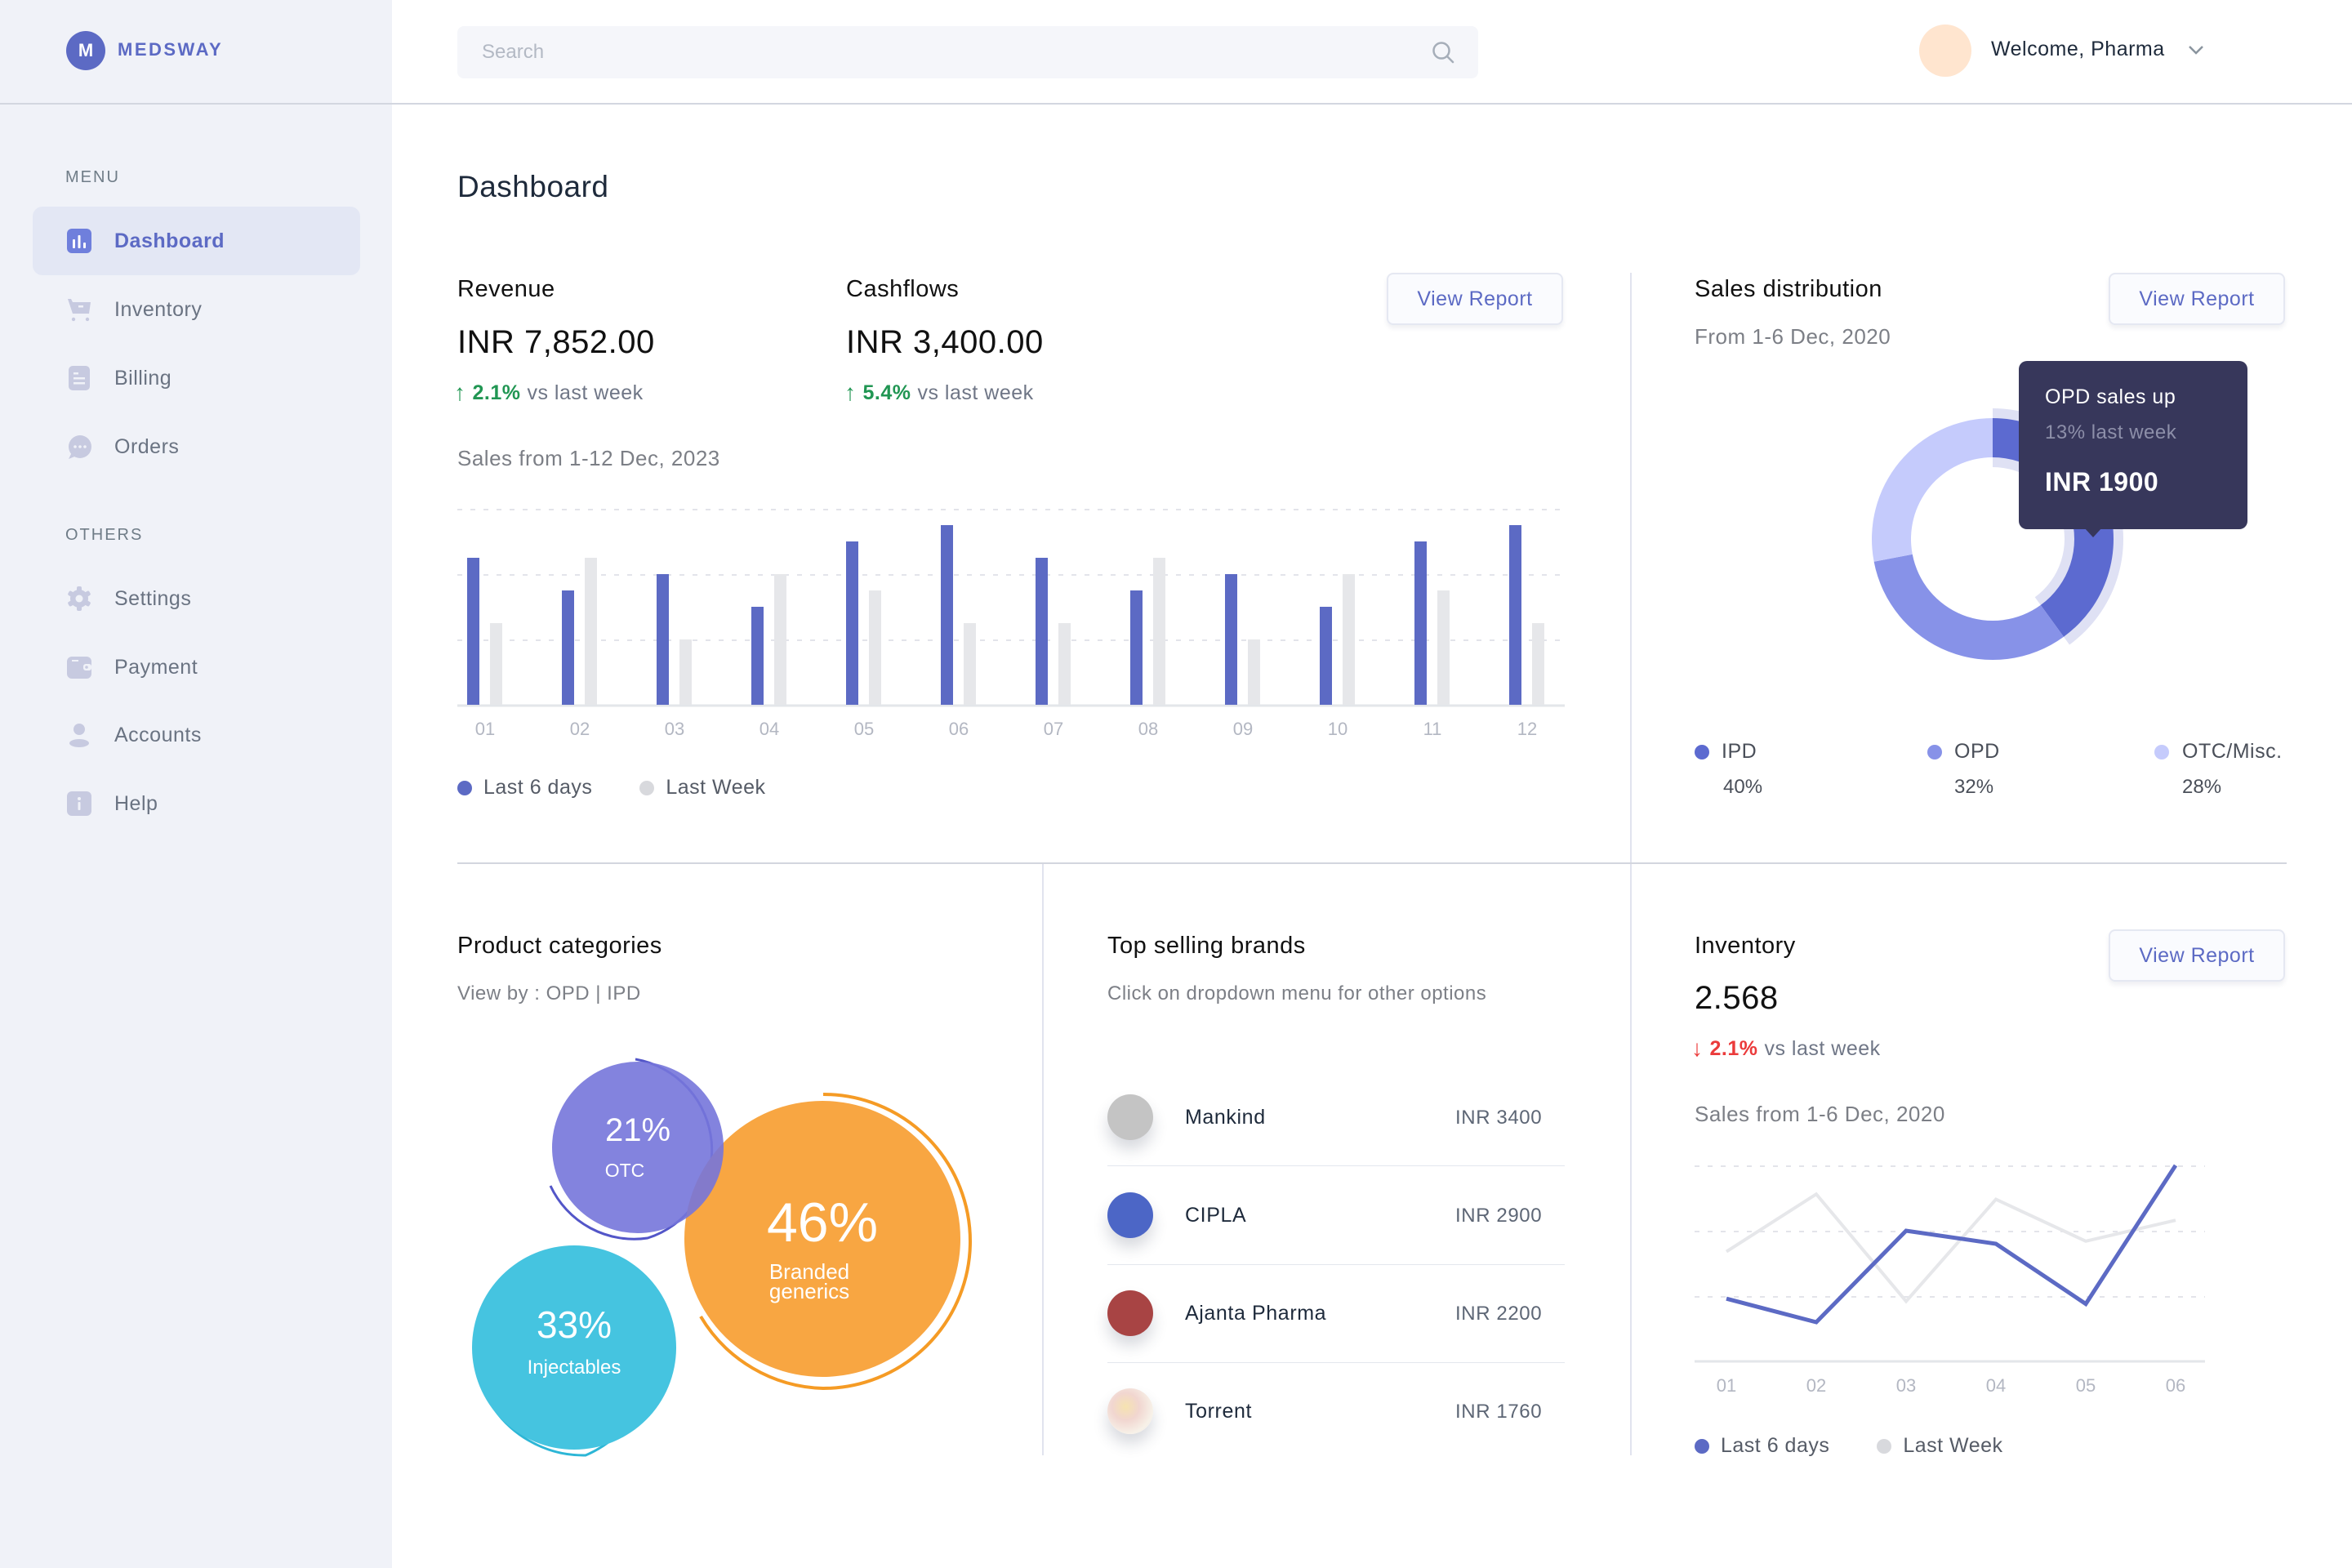 The width and height of the screenshot is (2352, 1568). Describe the element at coordinates (1968, 607) in the screenshot. I see `donut-segment-opd` at that location.